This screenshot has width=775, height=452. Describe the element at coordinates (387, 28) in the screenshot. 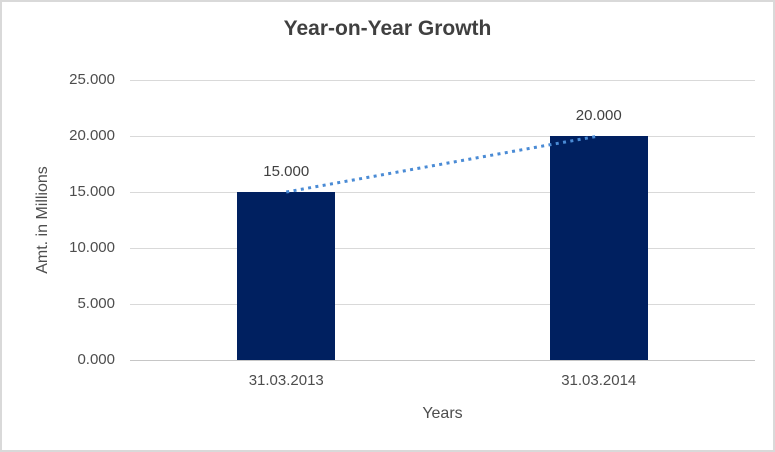

I see `chart-title: Year-on-Year Growth` at that location.